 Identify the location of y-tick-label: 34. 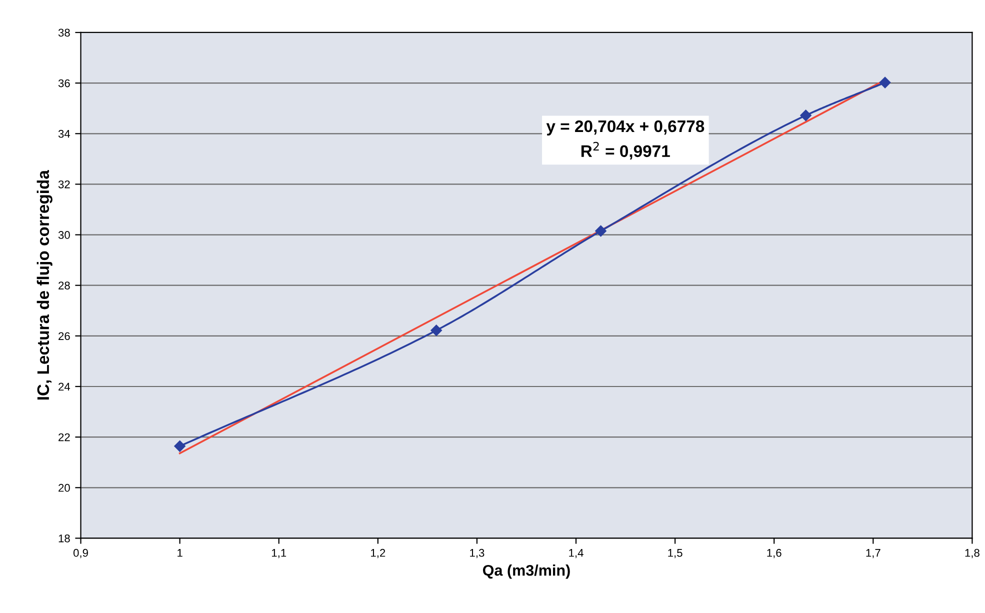
(64, 134).